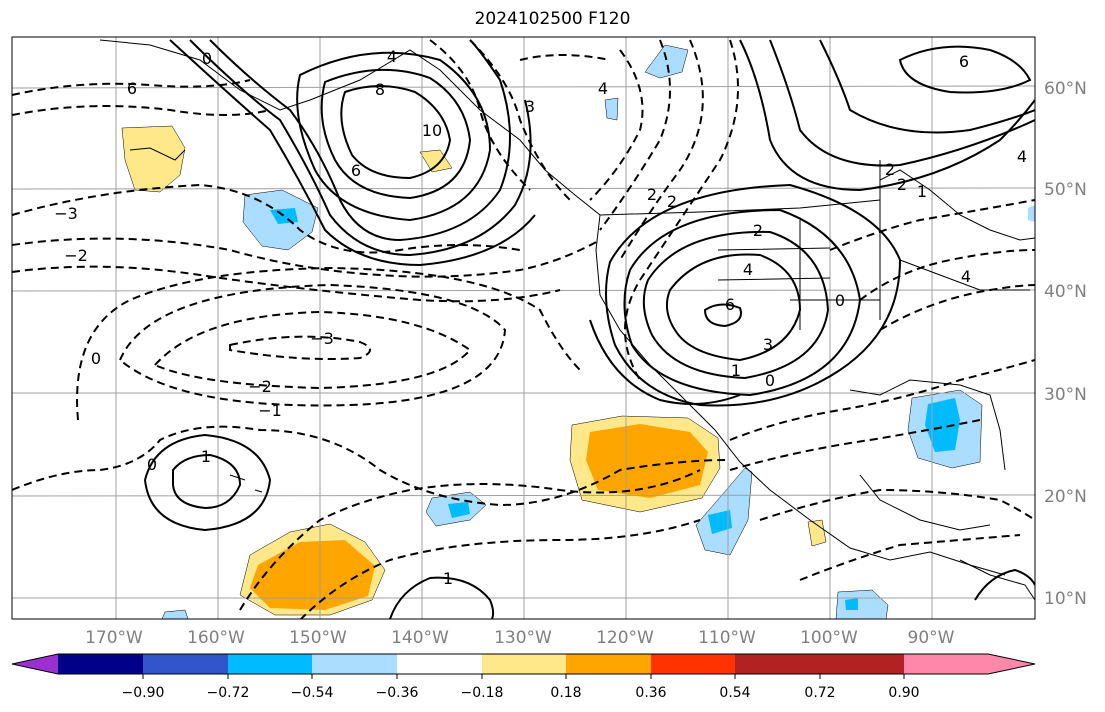  Describe the element at coordinates (270, 410) in the screenshot. I see `contour-label: −1` at that location.